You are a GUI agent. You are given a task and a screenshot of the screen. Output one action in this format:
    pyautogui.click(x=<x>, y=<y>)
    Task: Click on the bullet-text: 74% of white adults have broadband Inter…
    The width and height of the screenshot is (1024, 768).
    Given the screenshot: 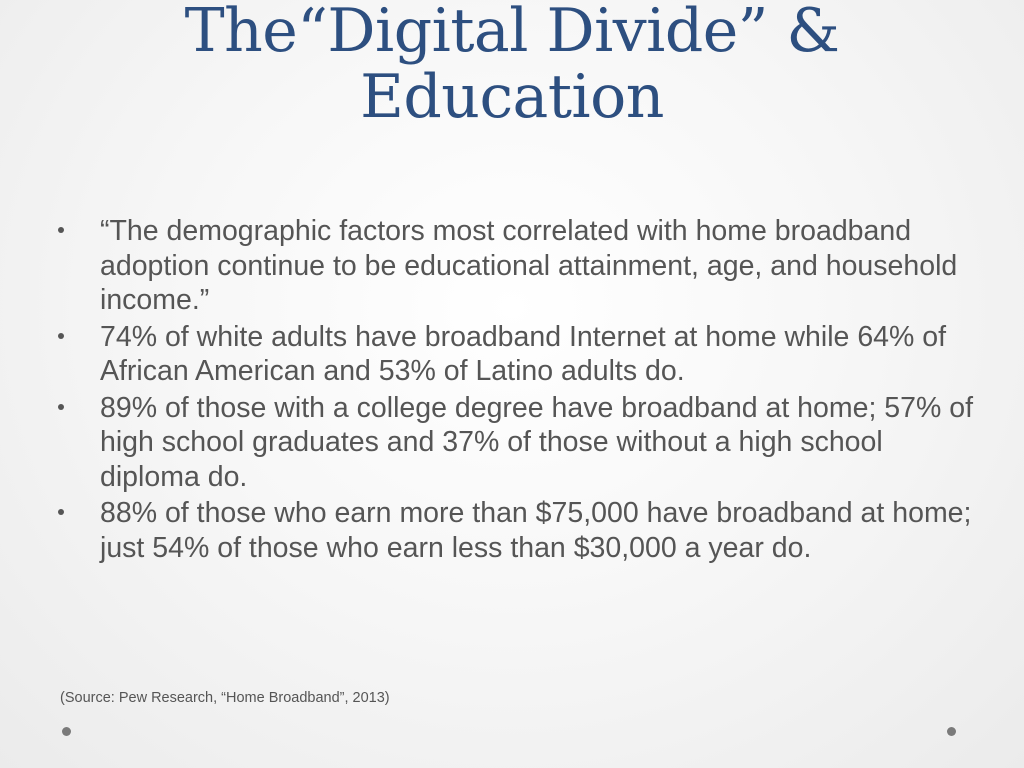 What is the action you would take?
    pyautogui.click(x=523, y=354)
    